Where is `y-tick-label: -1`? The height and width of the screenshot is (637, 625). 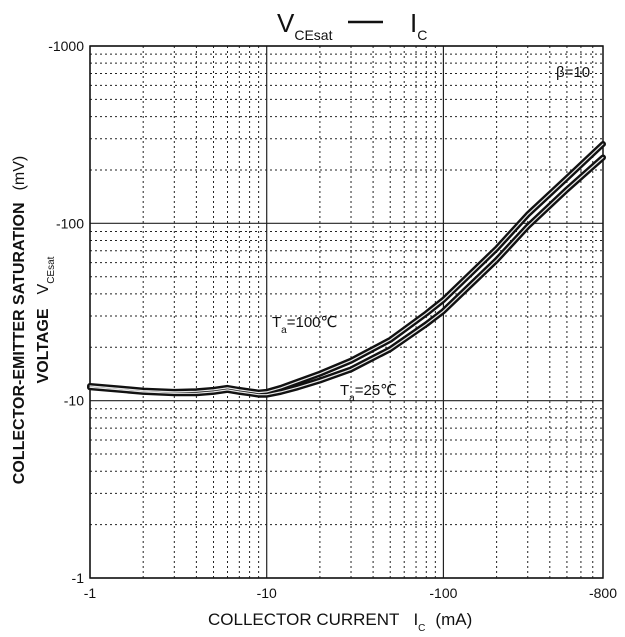 y-tick-label: -1 is located at coordinates (78, 578).